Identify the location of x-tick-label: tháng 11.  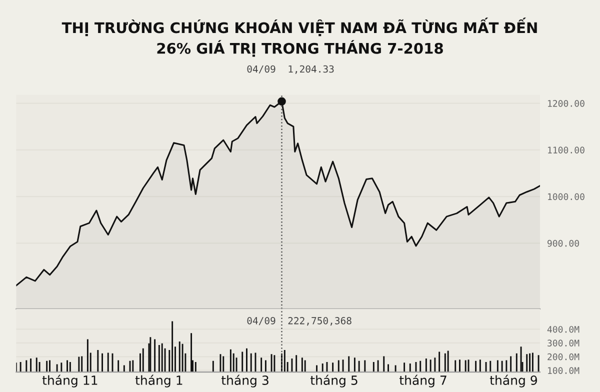
(70, 381).